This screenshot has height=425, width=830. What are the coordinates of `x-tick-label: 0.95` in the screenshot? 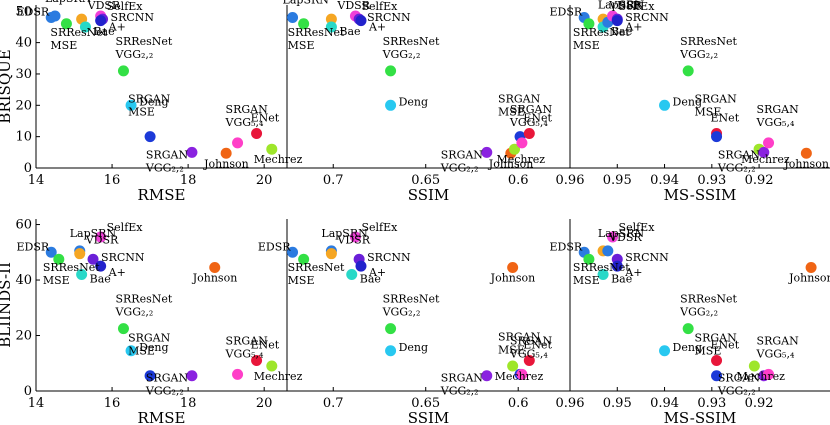 It's located at (617, 403).